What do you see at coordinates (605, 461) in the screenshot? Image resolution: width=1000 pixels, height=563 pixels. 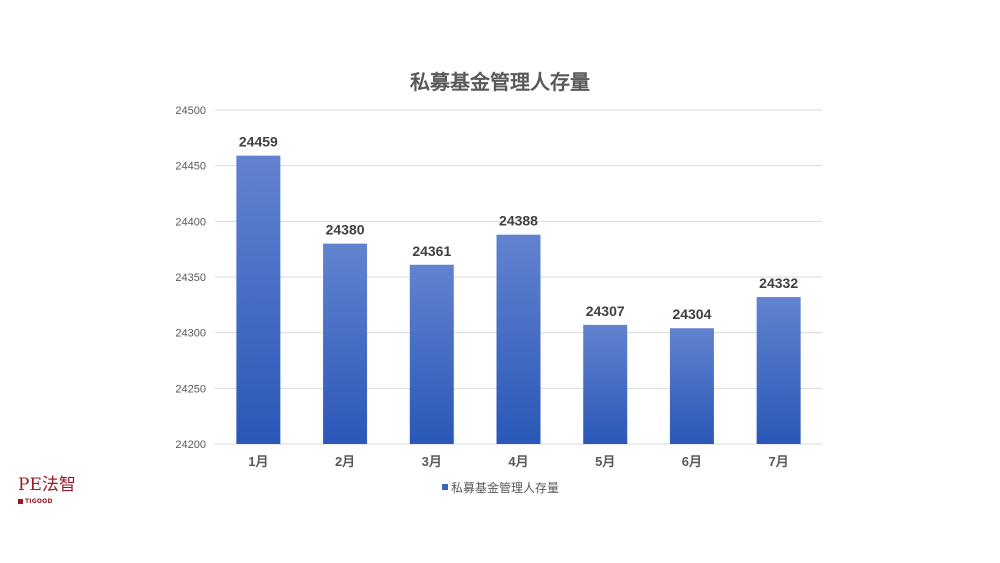 I see `x-tick-label: 5月` at bounding box center [605, 461].